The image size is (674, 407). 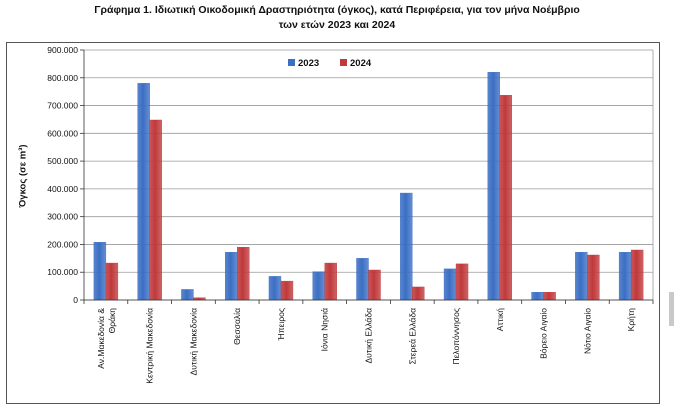 What do you see at coordinates (412, 336) in the screenshot?
I see `category-label: Στερεά Ελλάδα` at bounding box center [412, 336].